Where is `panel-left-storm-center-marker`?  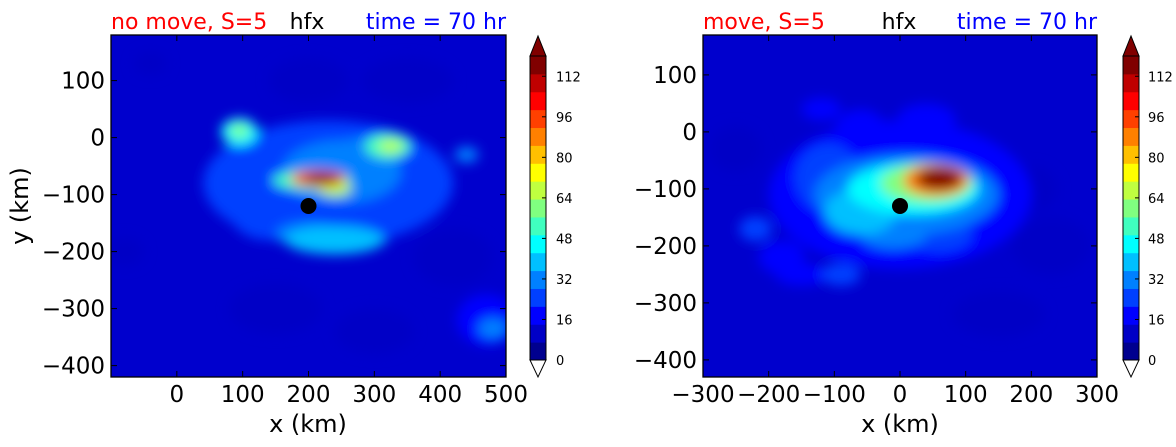 panel-left-storm-center-marker is located at coordinates (308, 206).